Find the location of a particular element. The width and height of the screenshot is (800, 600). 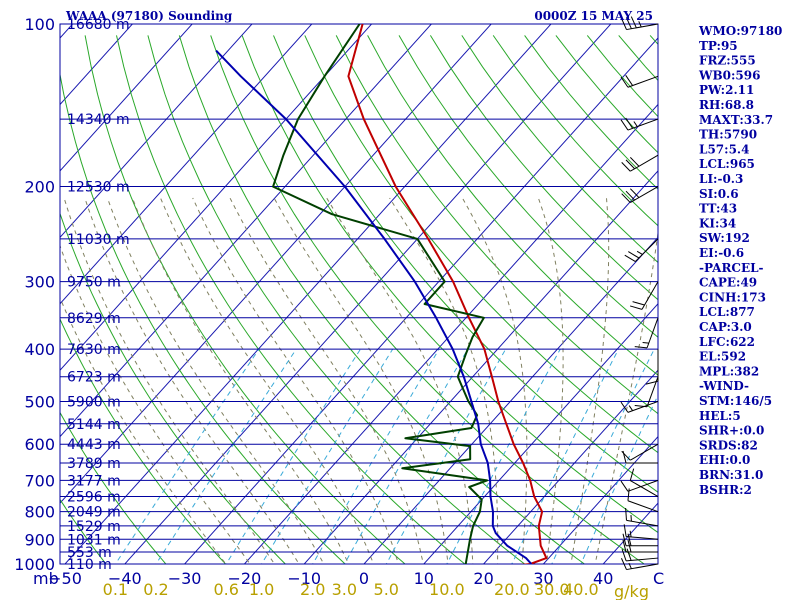

height-label: 5900 m is located at coordinates (94, 402).